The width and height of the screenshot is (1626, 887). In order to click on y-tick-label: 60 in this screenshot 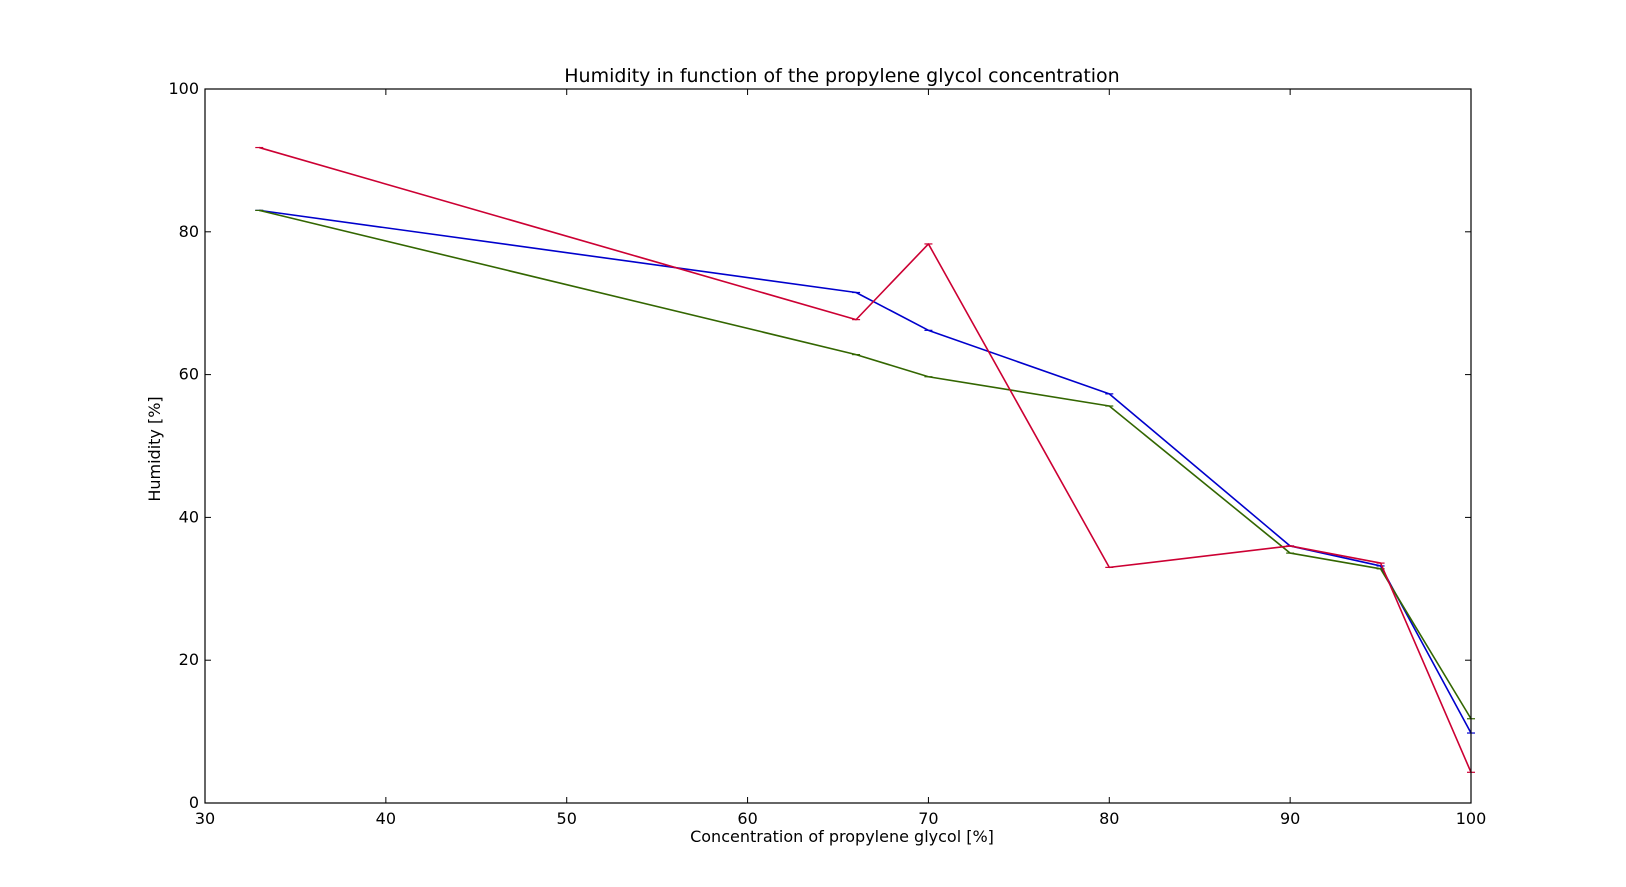, I will do `click(189, 374)`.